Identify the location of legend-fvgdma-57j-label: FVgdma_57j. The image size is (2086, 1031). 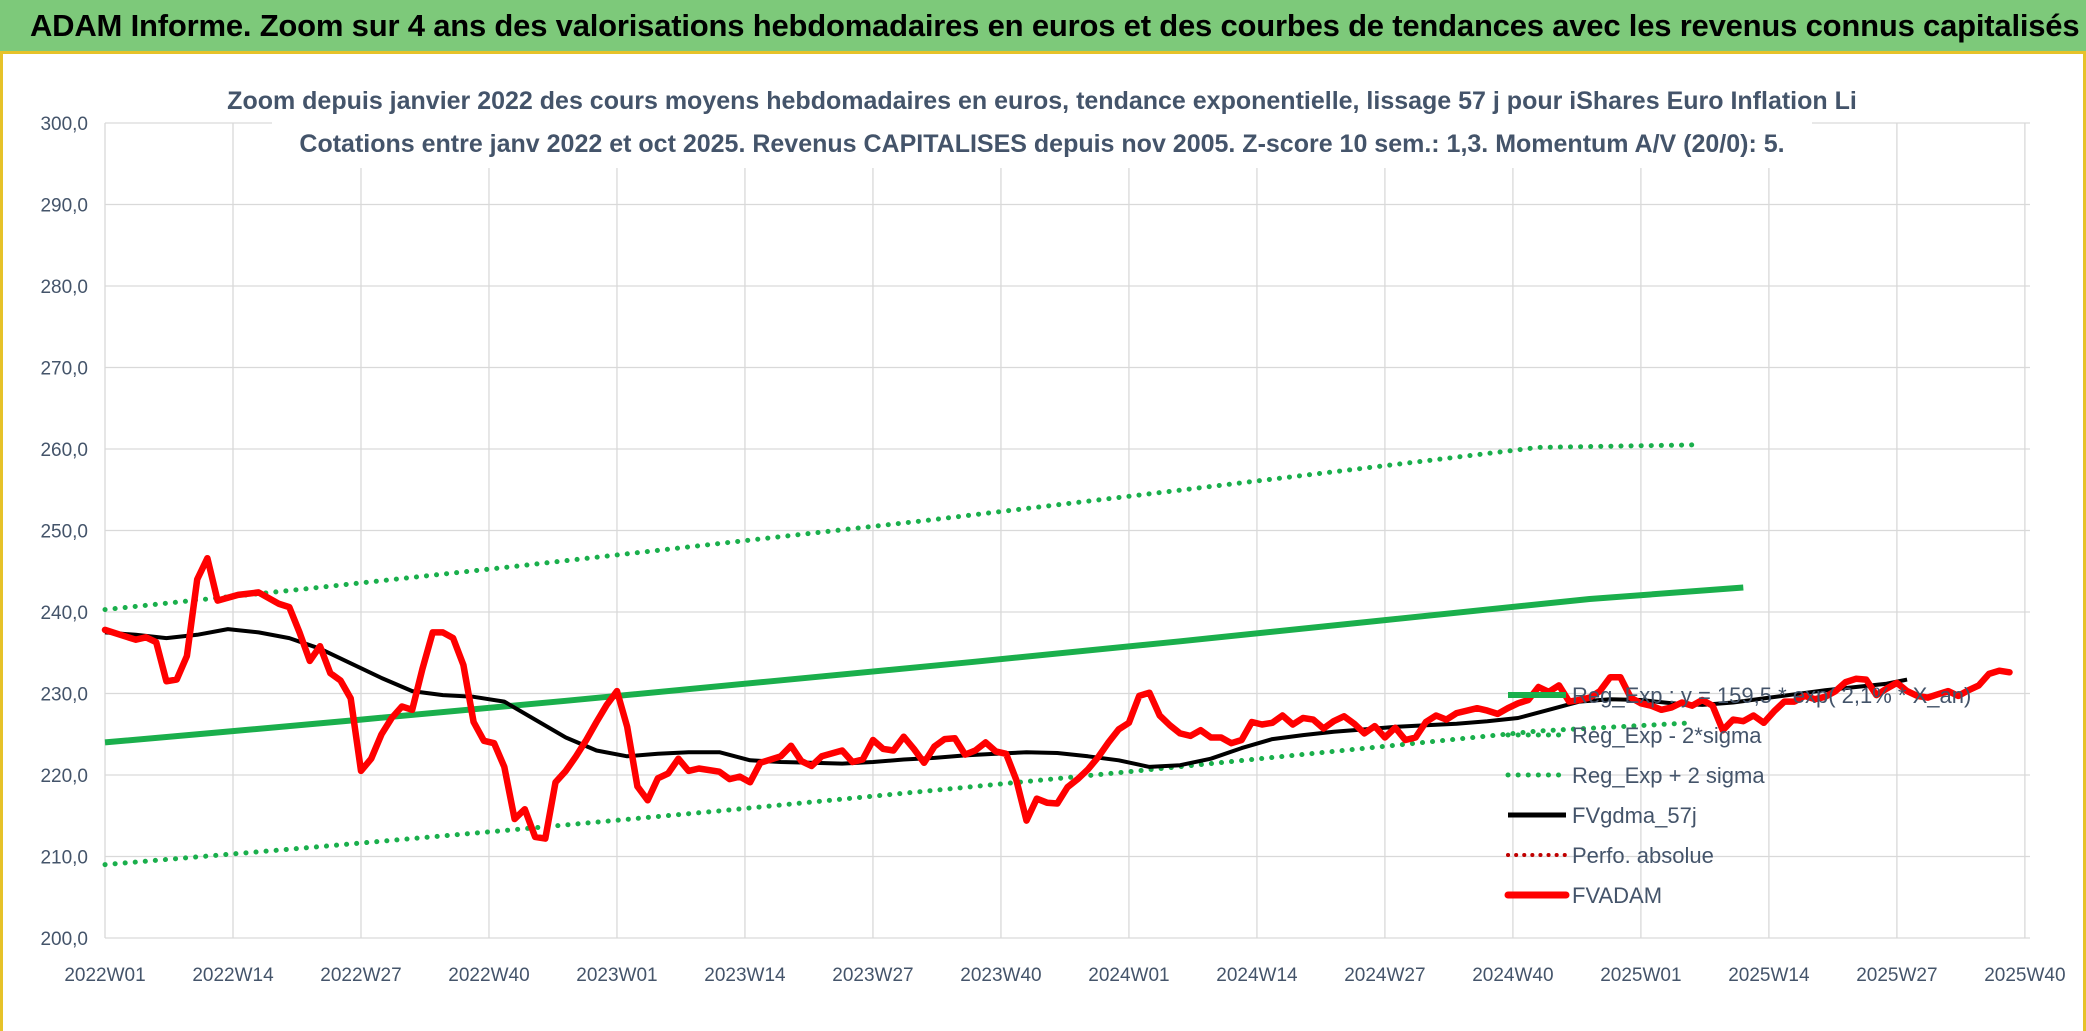
(1634, 815).